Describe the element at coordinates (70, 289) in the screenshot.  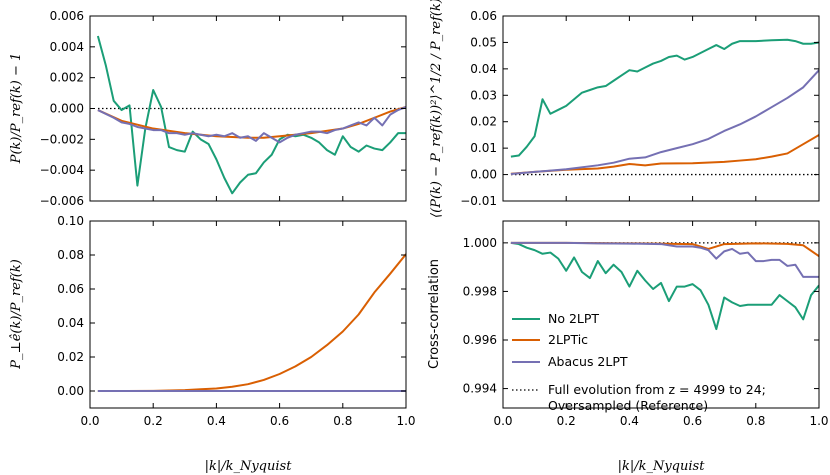
I see `y-tick-label-bottom-left: 0.06` at that location.